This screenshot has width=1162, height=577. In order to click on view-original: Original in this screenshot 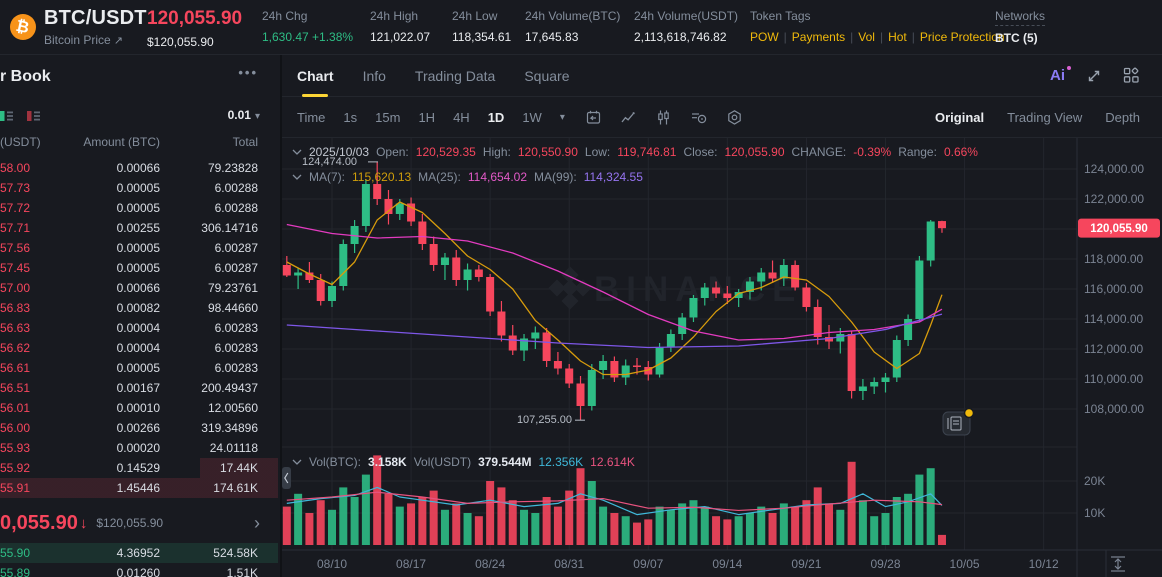, I will do `click(960, 117)`.